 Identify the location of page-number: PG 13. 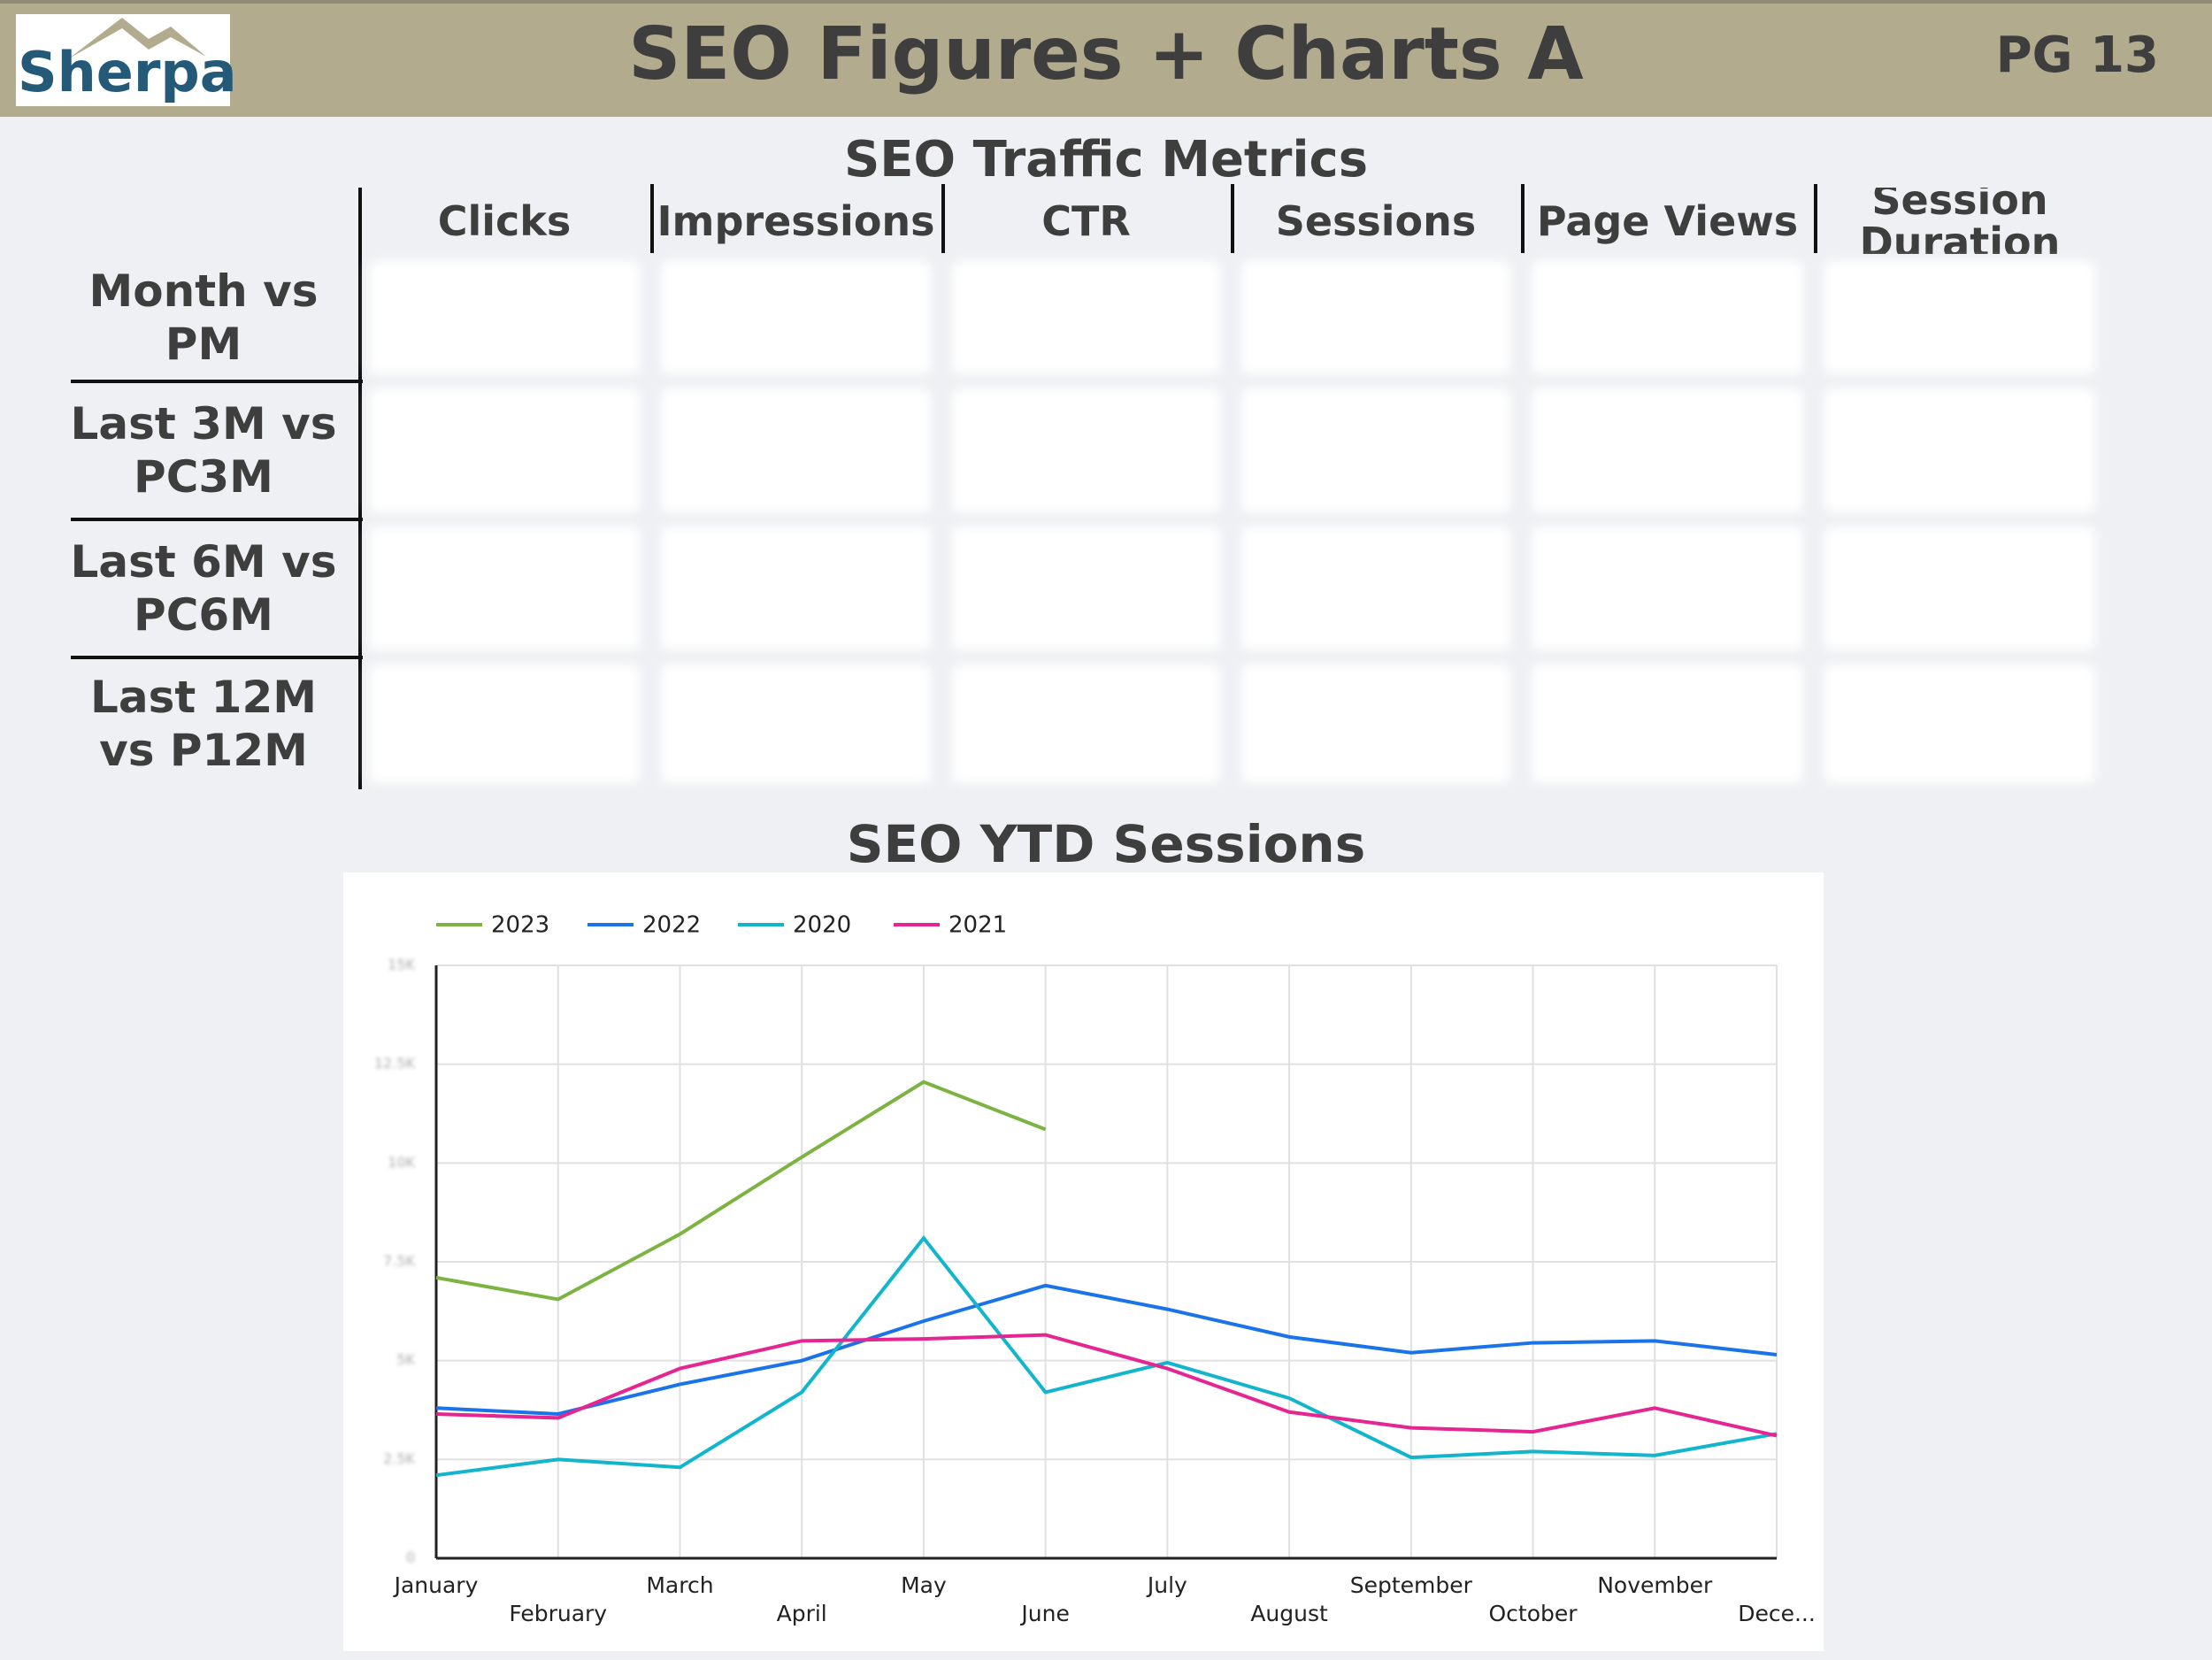
(2077, 55).